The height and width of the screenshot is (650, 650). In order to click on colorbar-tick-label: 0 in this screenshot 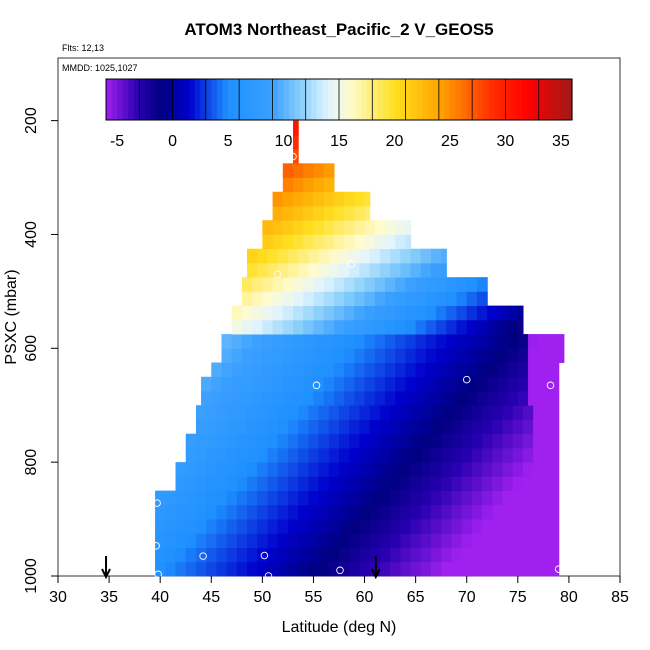, I will do `click(172, 141)`.